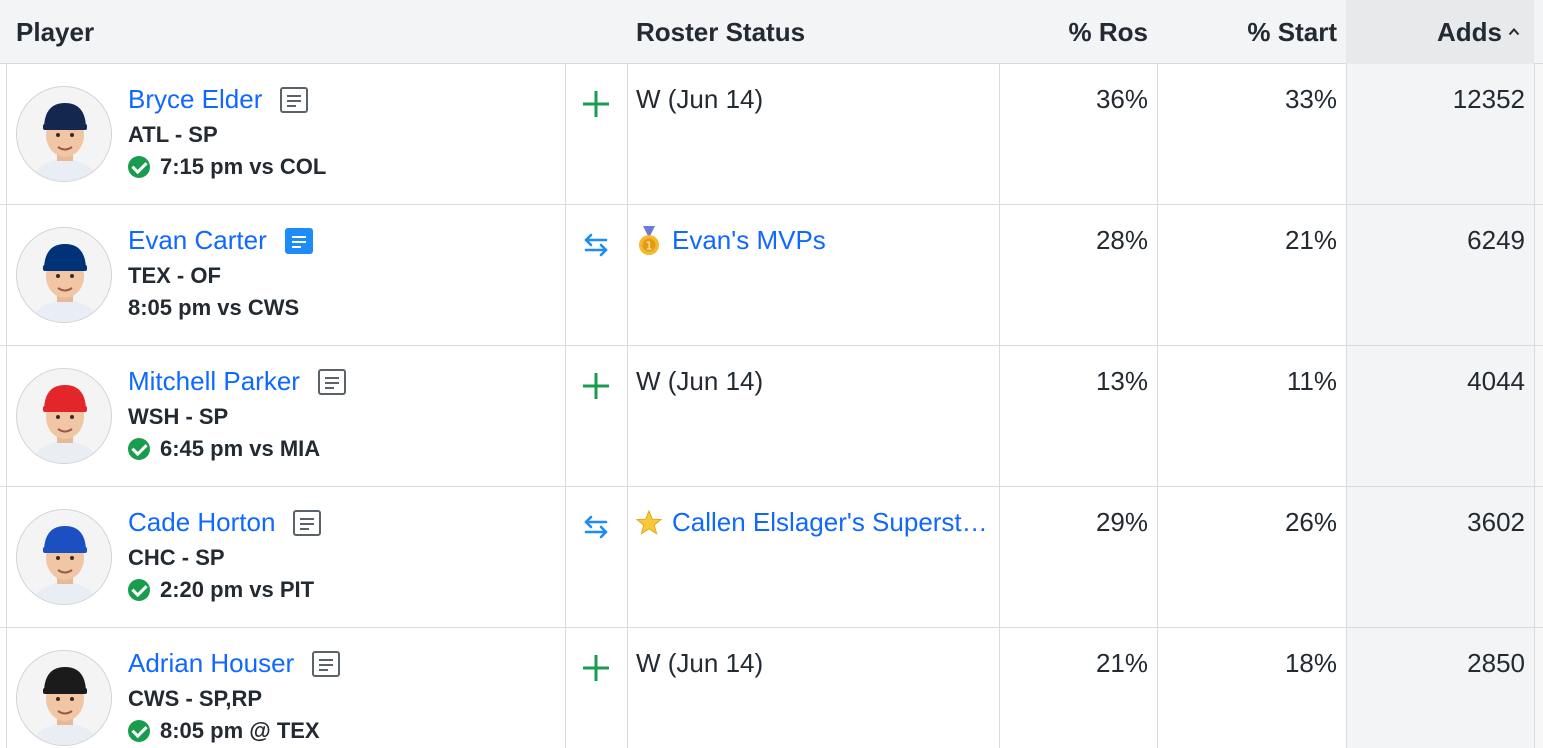 The image size is (1543, 748). Describe the element at coordinates (1440, 406) in the screenshot. I see `adds-column-bg` at that location.